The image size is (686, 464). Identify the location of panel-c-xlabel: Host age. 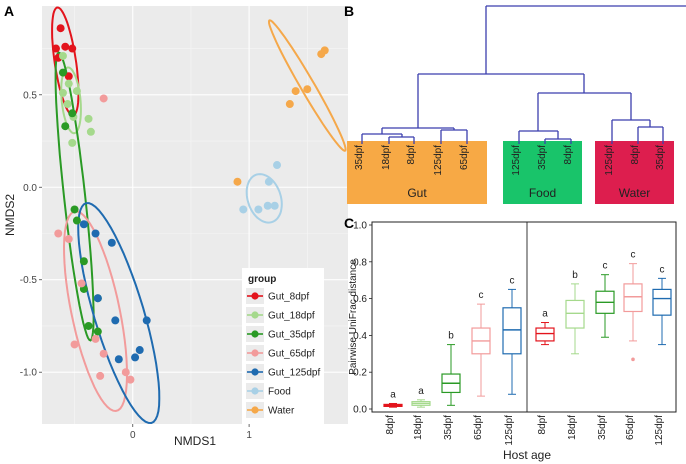
(527, 455).